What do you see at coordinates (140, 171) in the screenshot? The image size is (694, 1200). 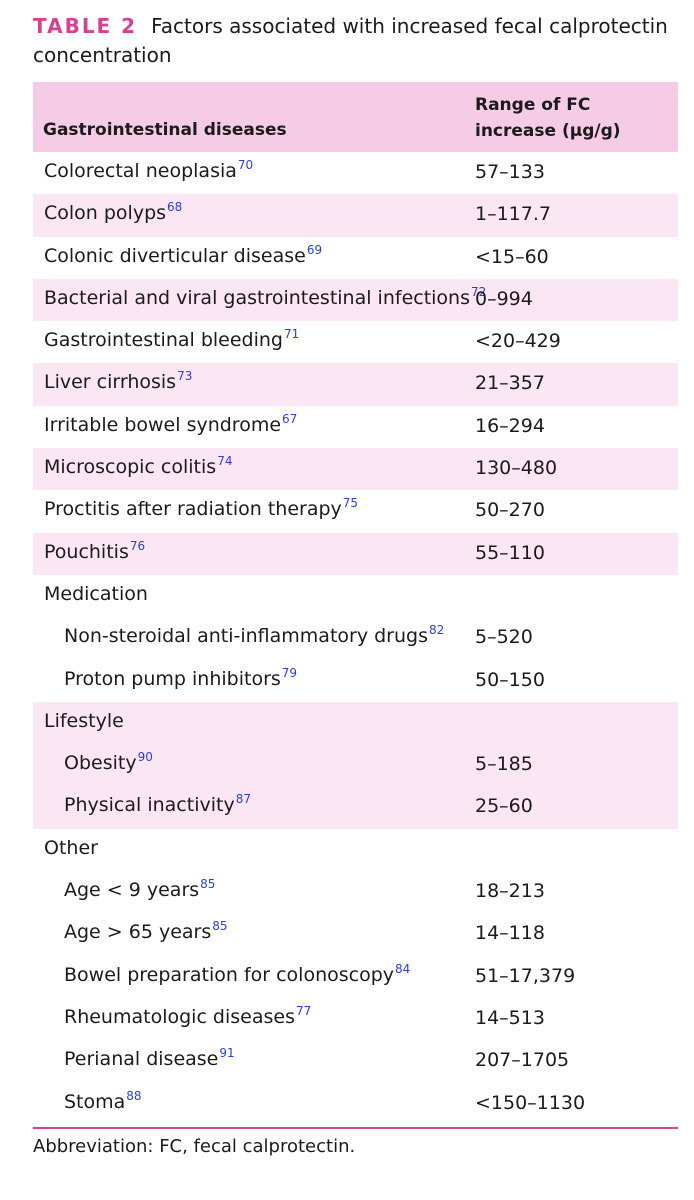 I see `factor-name-text: Colorectal neoplasia` at bounding box center [140, 171].